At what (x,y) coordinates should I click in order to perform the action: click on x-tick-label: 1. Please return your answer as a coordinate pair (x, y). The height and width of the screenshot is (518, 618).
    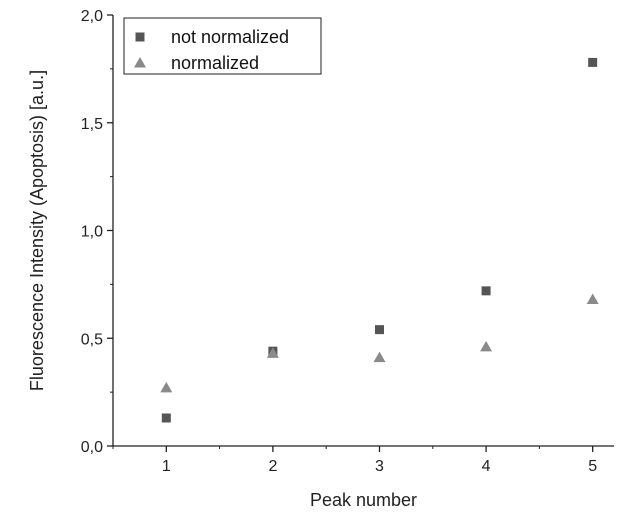
    Looking at the image, I should click on (166, 466).